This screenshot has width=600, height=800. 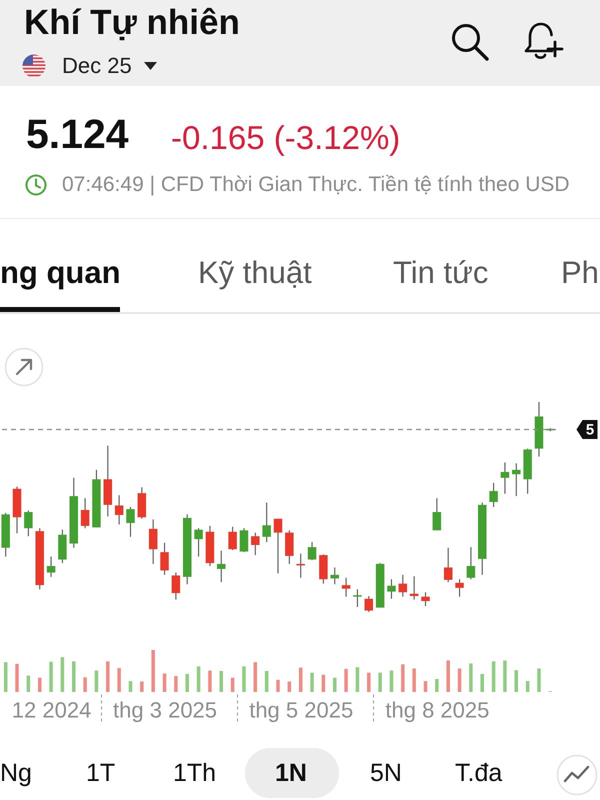 What do you see at coordinates (97, 65) in the screenshot?
I see `chart-subtitle: Dec 25` at bounding box center [97, 65].